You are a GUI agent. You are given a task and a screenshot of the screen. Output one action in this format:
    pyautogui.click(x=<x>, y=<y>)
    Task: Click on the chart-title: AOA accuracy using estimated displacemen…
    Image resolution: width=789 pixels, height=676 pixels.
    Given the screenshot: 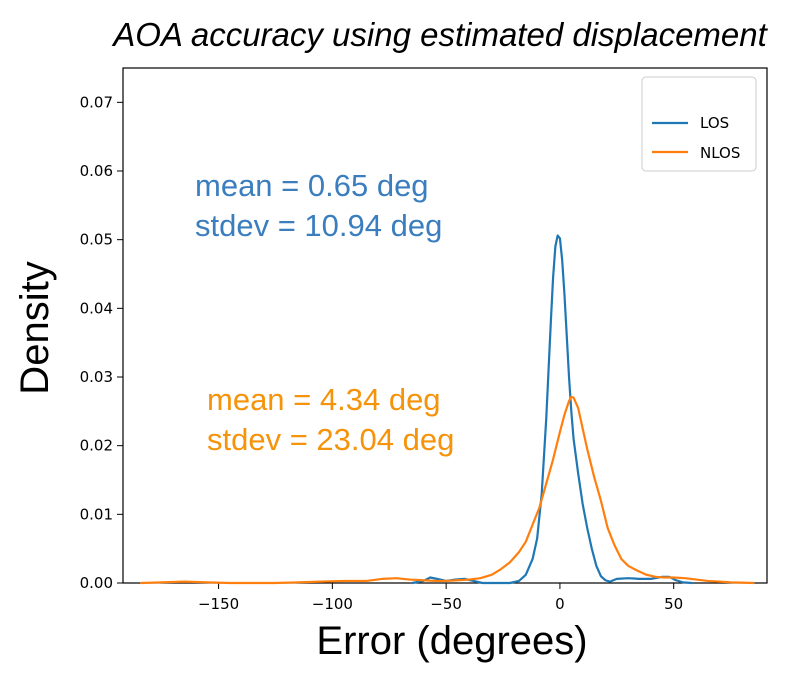 What is the action you would take?
    pyautogui.click(x=439, y=34)
    